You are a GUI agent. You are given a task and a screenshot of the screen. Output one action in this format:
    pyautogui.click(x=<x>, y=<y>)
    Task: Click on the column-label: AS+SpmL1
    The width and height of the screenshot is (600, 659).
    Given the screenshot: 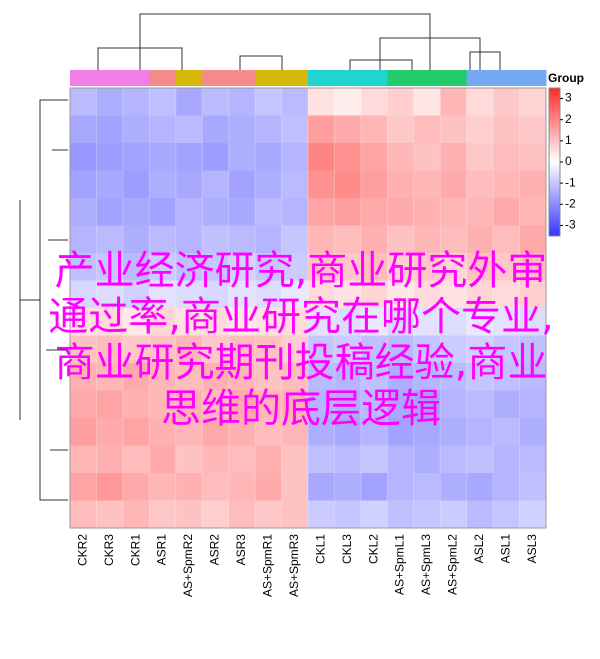 What is the action you would take?
    pyautogui.click(x=400, y=564)
    